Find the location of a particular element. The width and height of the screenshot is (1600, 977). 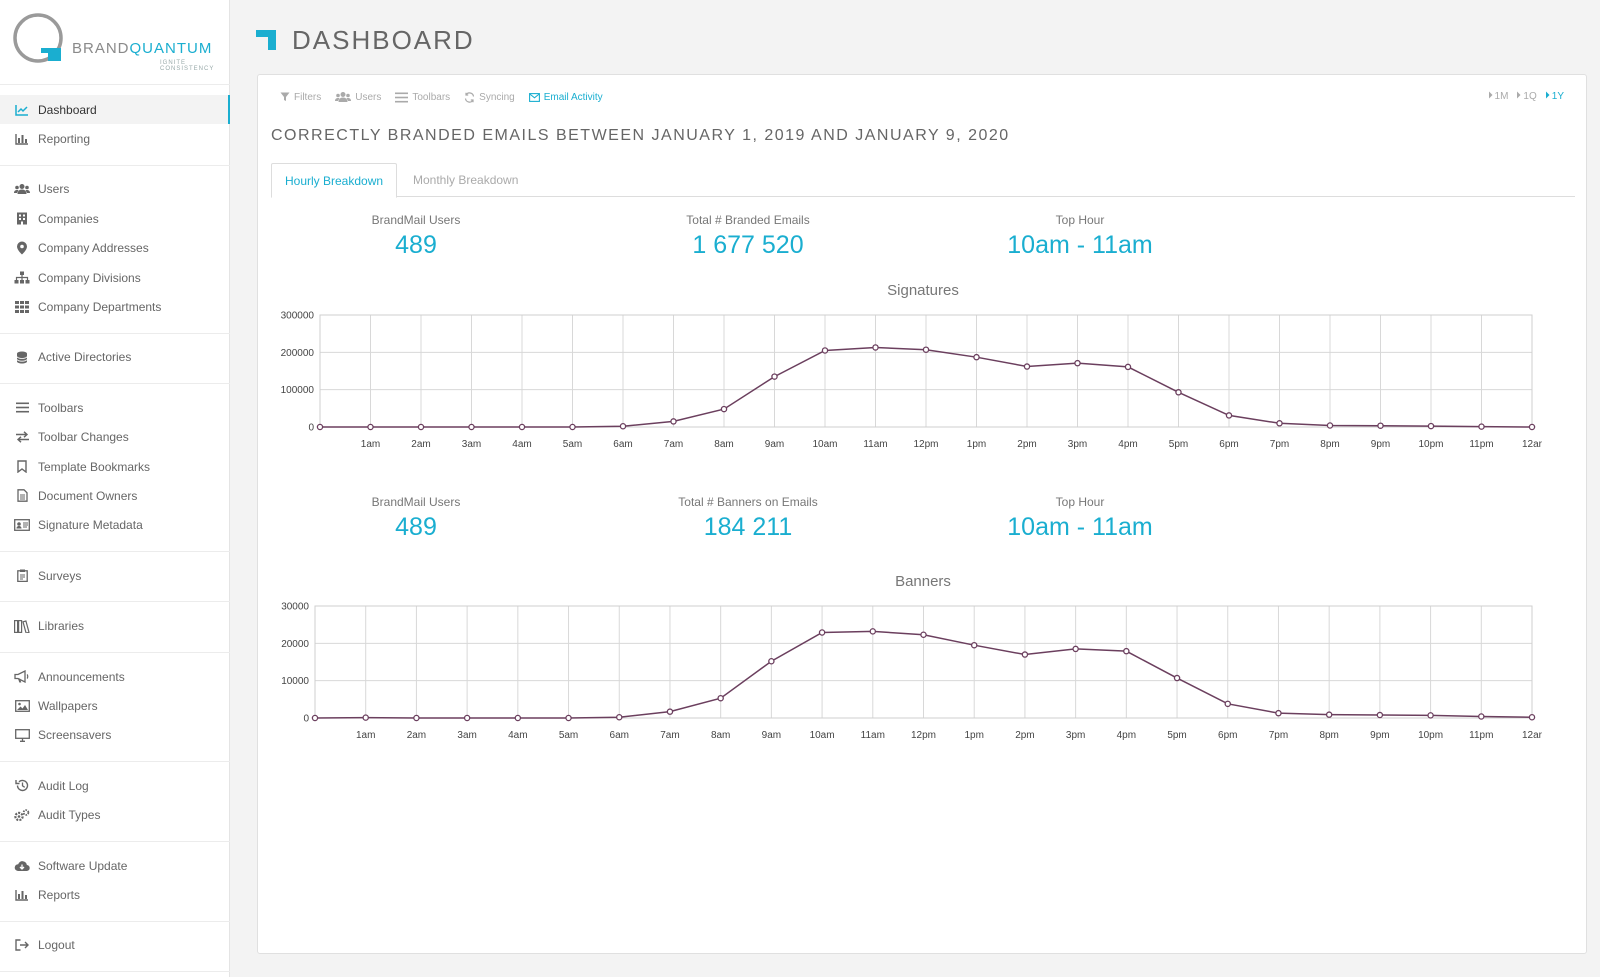

tab-monthly-breakdown: Monthly Breakdown is located at coordinates (466, 180).